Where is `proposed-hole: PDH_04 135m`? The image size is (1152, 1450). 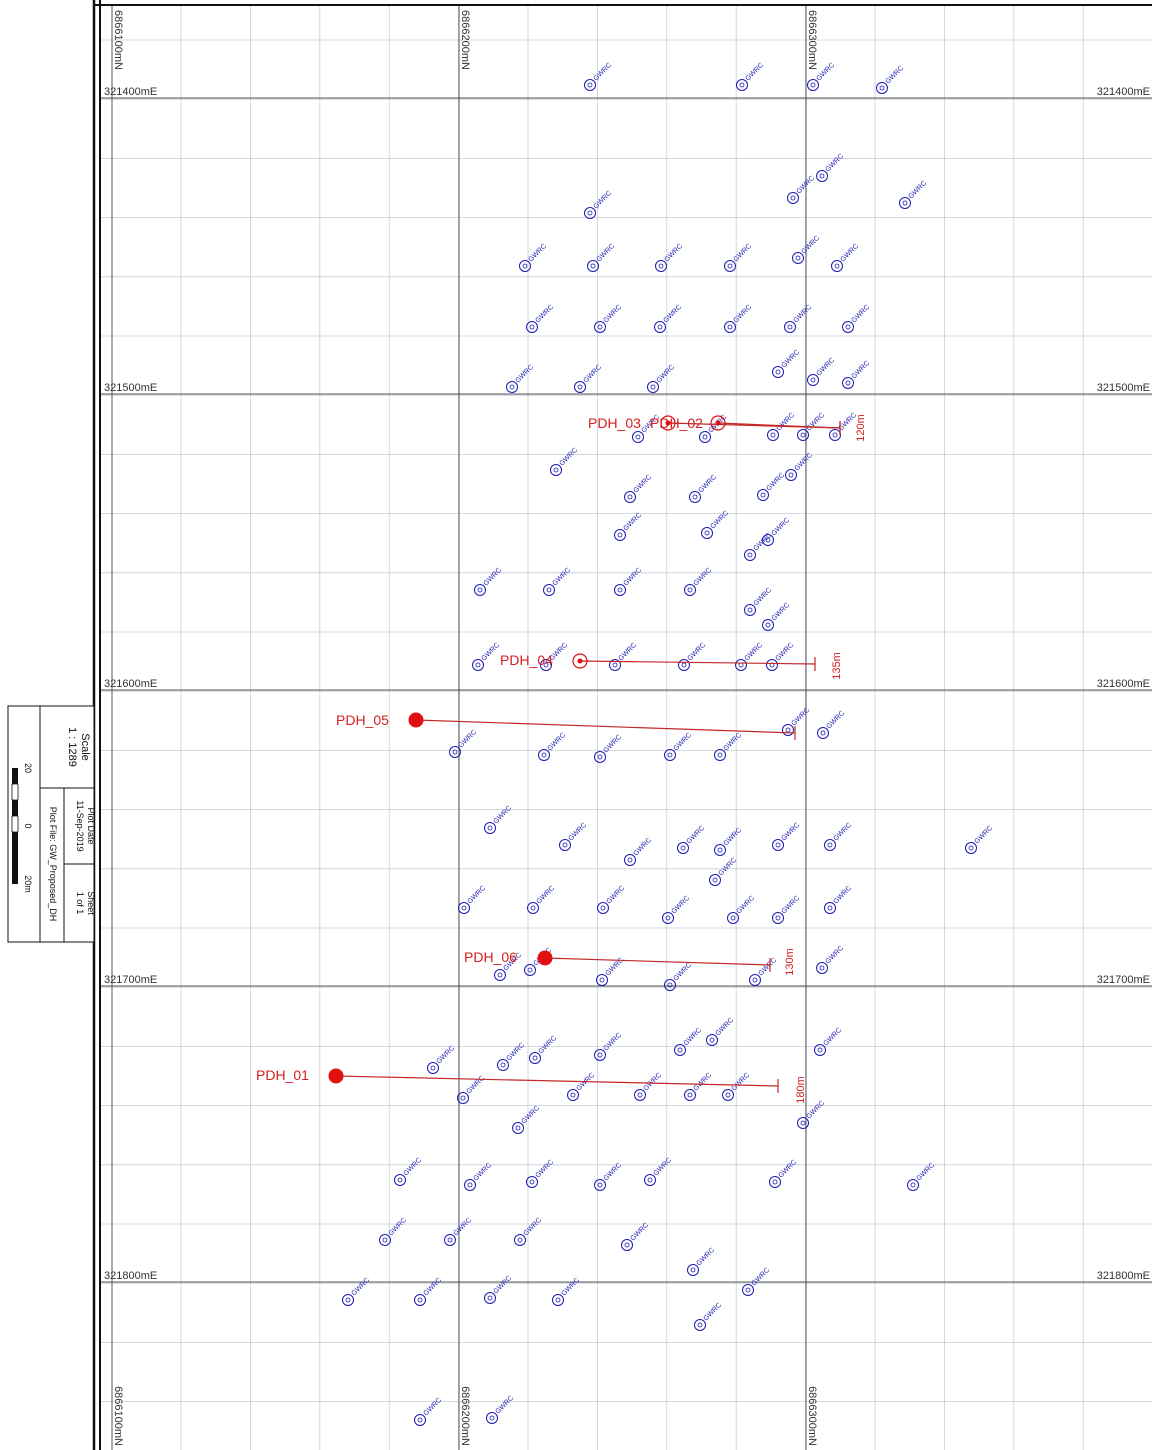 proposed-hole: PDH_04 135m is located at coordinates (671, 666).